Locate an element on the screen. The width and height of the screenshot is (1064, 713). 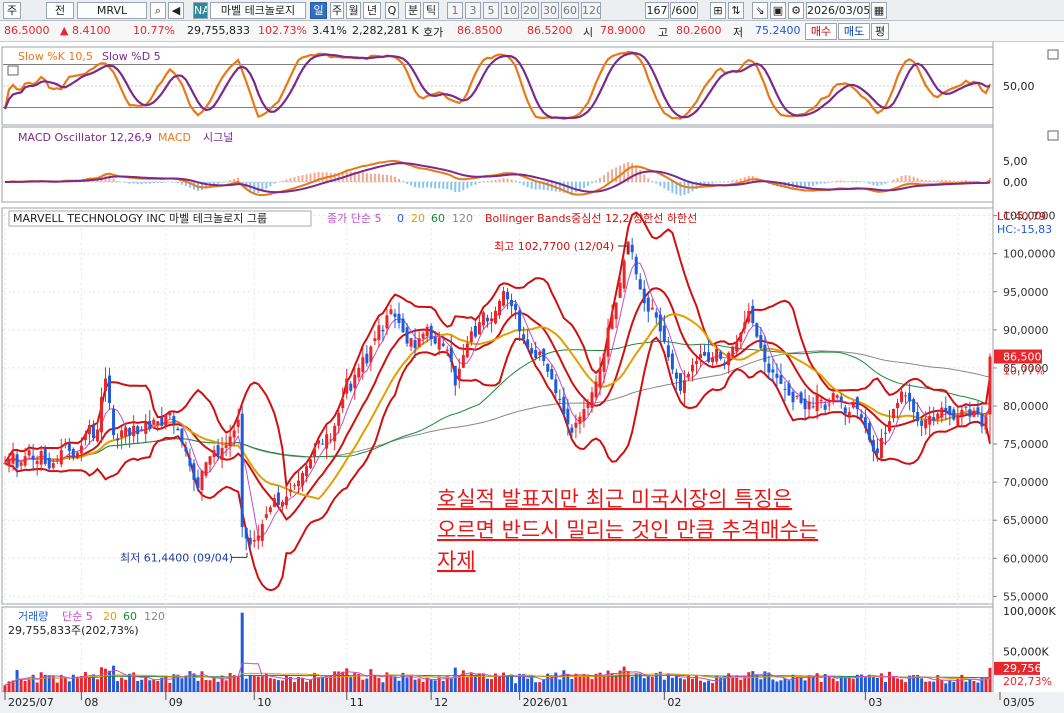
high-label: 고 is located at coordinates (663, 32).